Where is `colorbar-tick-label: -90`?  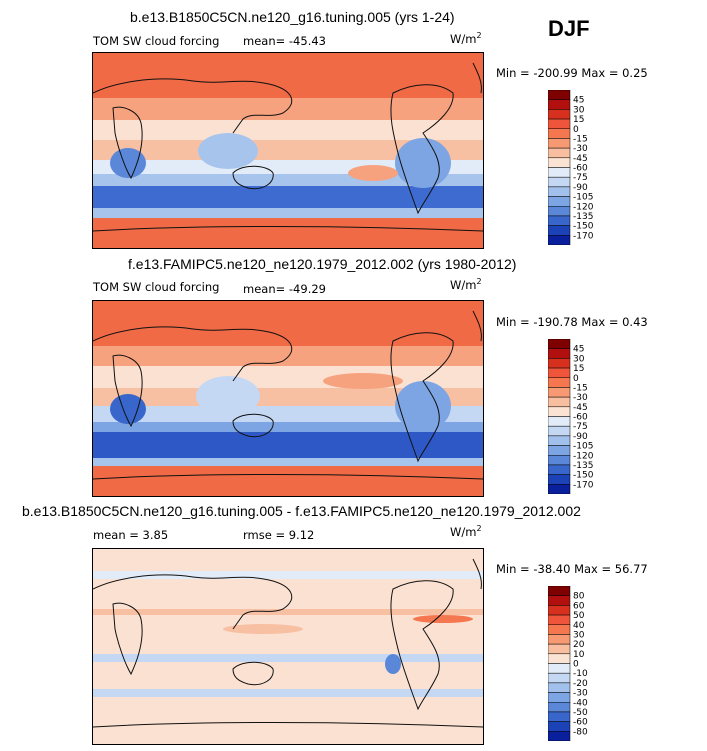 colorbar-tick-label: -90 is located at coordinates (580, 437).